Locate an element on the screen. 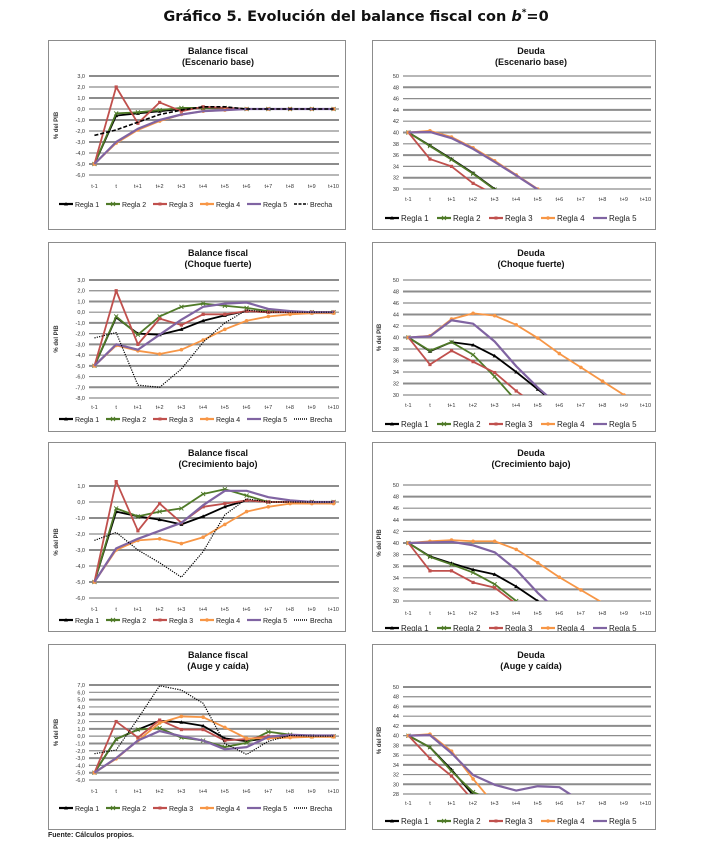 The image size is (712, 856). y-tick-label: 50 is located at coordinates (396, 77).